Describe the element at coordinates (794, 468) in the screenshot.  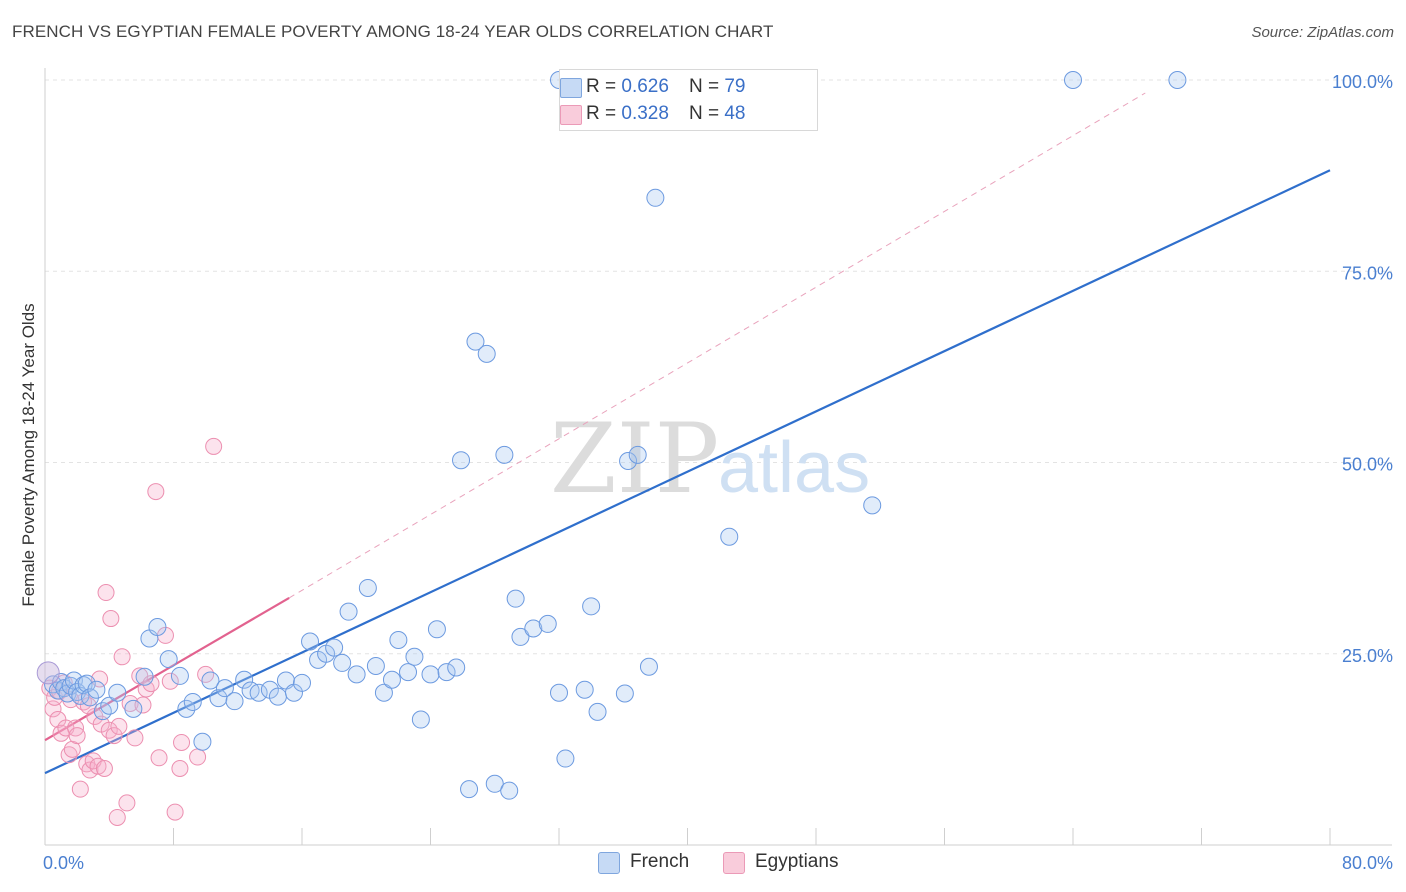
I see `watermark-atlas: atlas` at that location.